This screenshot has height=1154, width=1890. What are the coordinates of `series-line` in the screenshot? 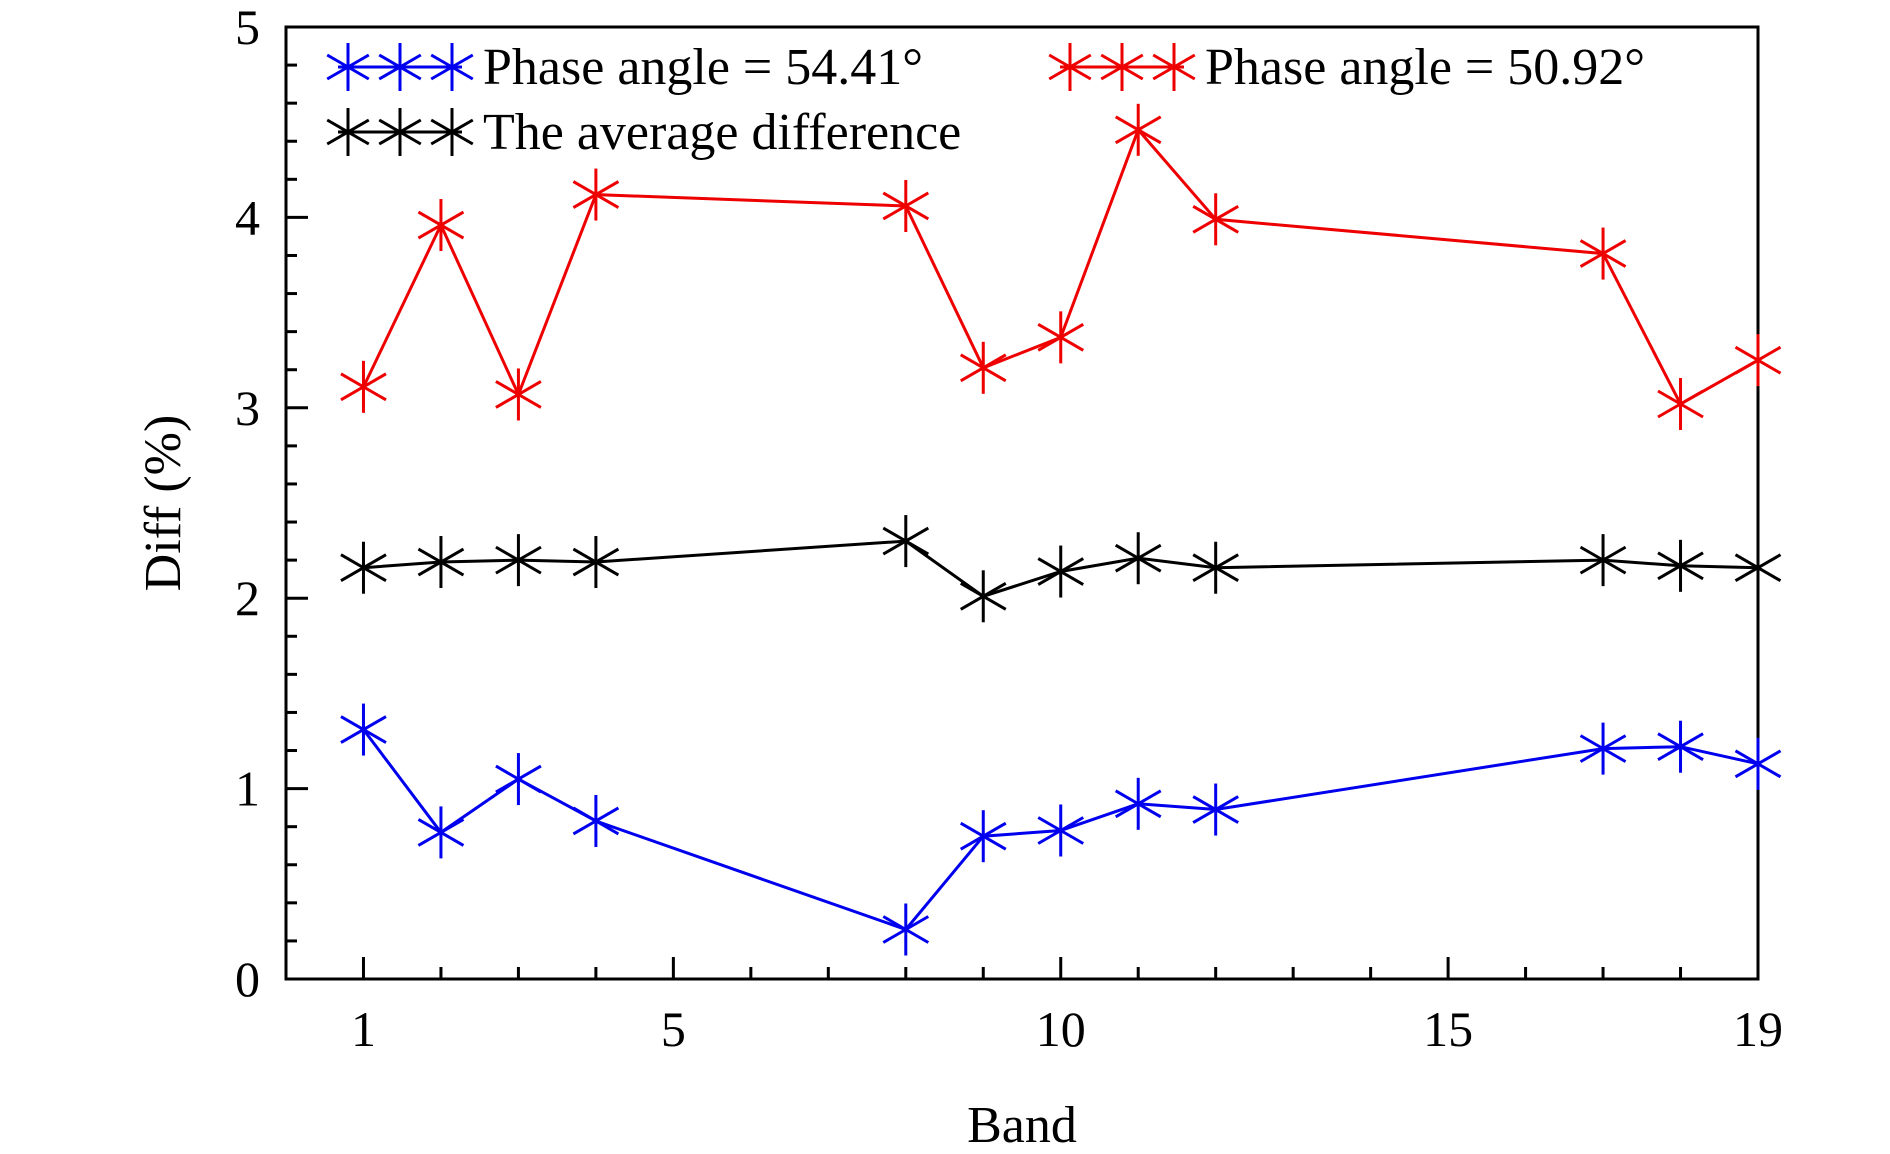 It's located at (1061, 568).